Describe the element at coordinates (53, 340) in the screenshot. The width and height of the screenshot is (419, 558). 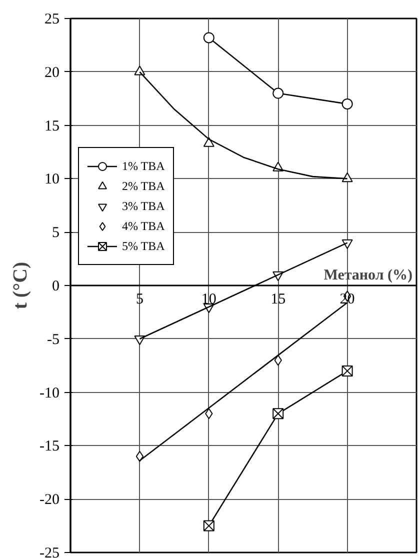
I see `y-tick-label: -5` at that location.